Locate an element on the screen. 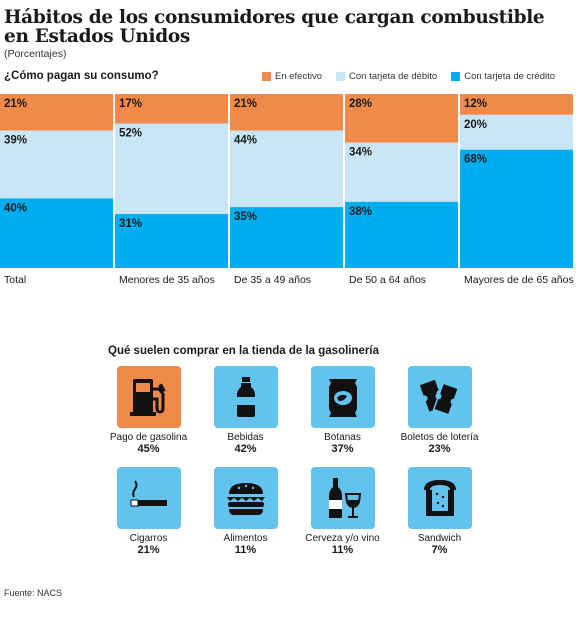 The height and width of the screenshot is (620, 576). item-label: Botanas is located at coordinates (342, 437).